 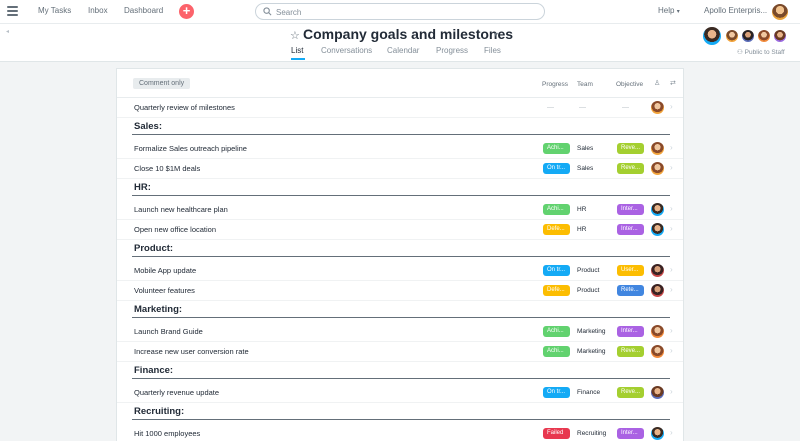 What do you see at coordinates (403, 50) in the screenshot?
I see `tab-calendar: Calendar` at bounding box center [403, 50].